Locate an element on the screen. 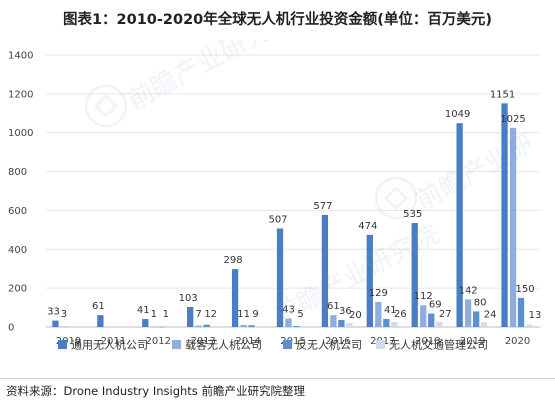  data-label: 535 is located at coordinates (412, 214).